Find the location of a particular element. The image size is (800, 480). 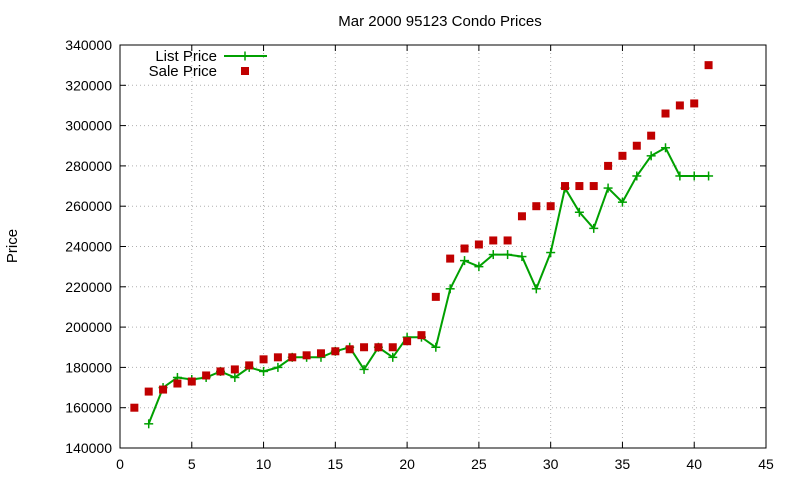

x-tick-label: 20 is located at coordinates (407, 464).